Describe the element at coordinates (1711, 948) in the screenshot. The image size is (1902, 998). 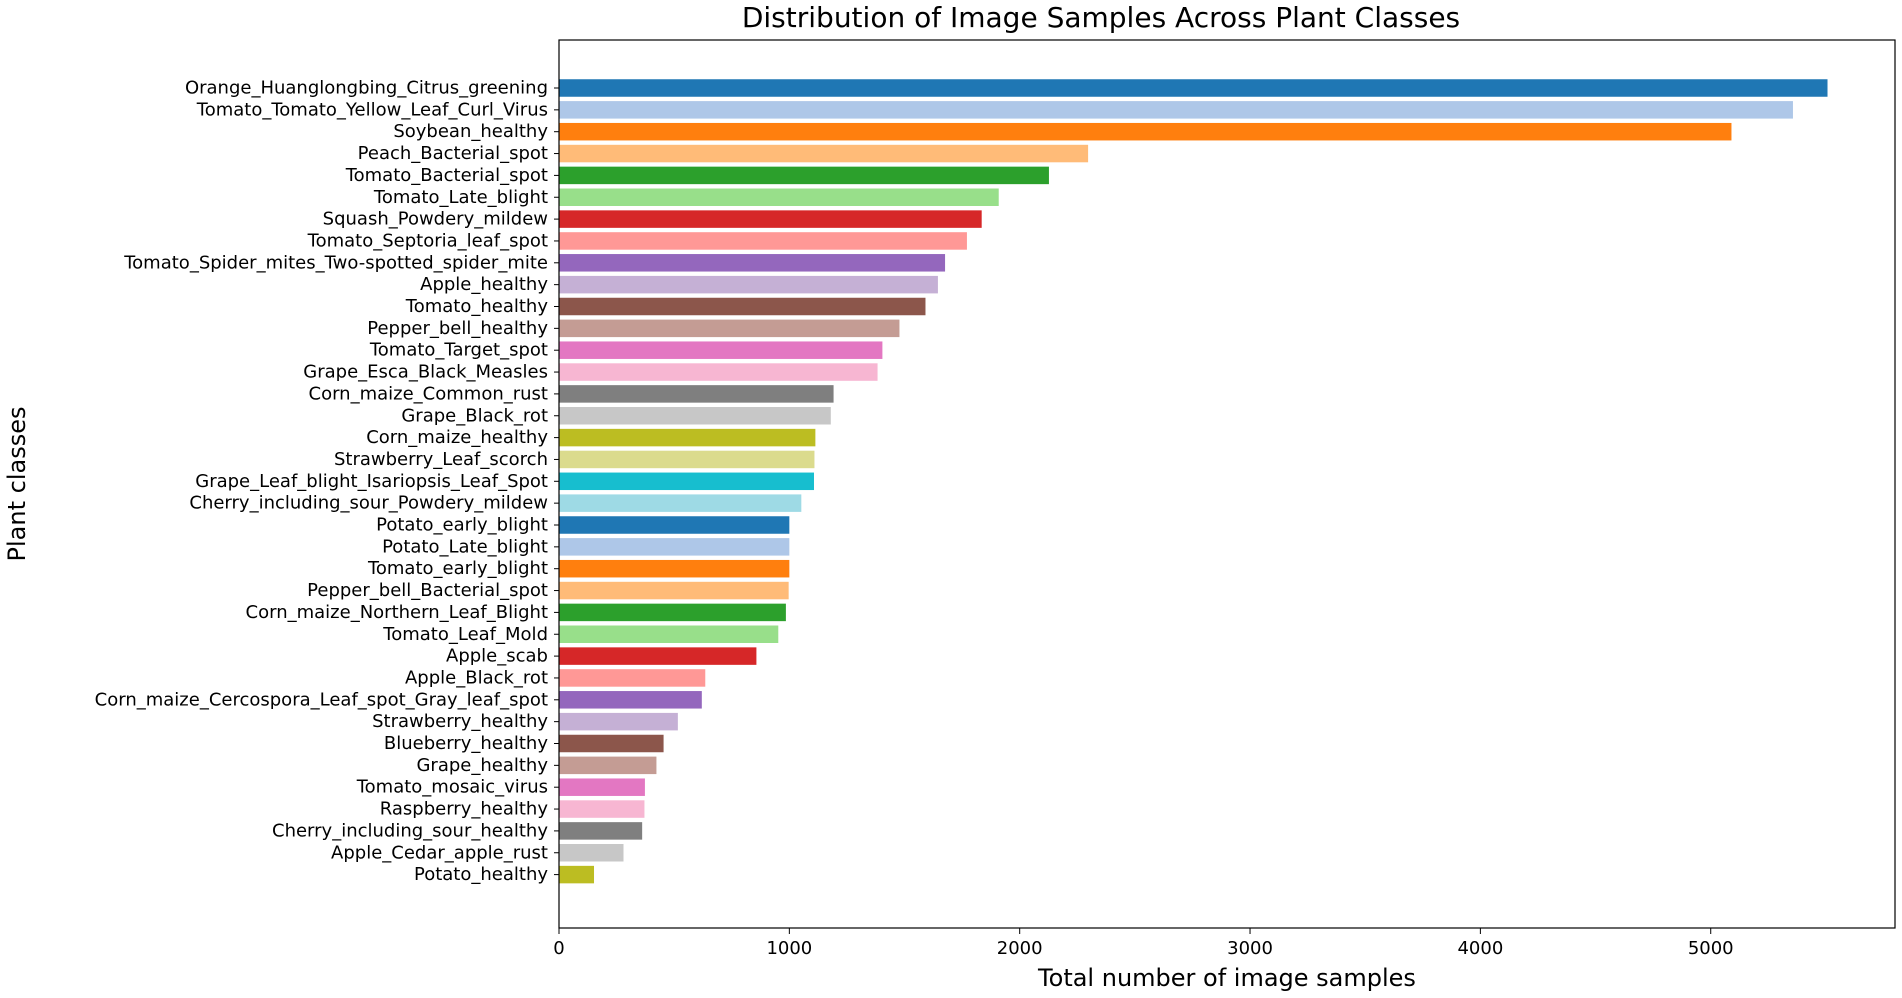
I see `x-tick-label: 5000` at that location.